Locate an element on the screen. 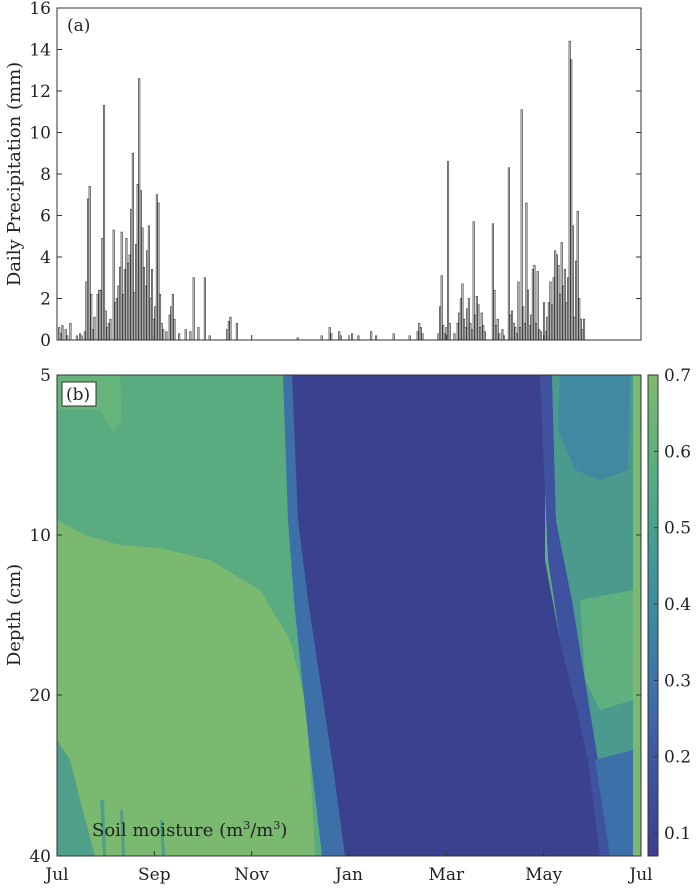 This screenshot has height=888, width=700. panel-b-label: (b) is located at coordinates (78, 395).